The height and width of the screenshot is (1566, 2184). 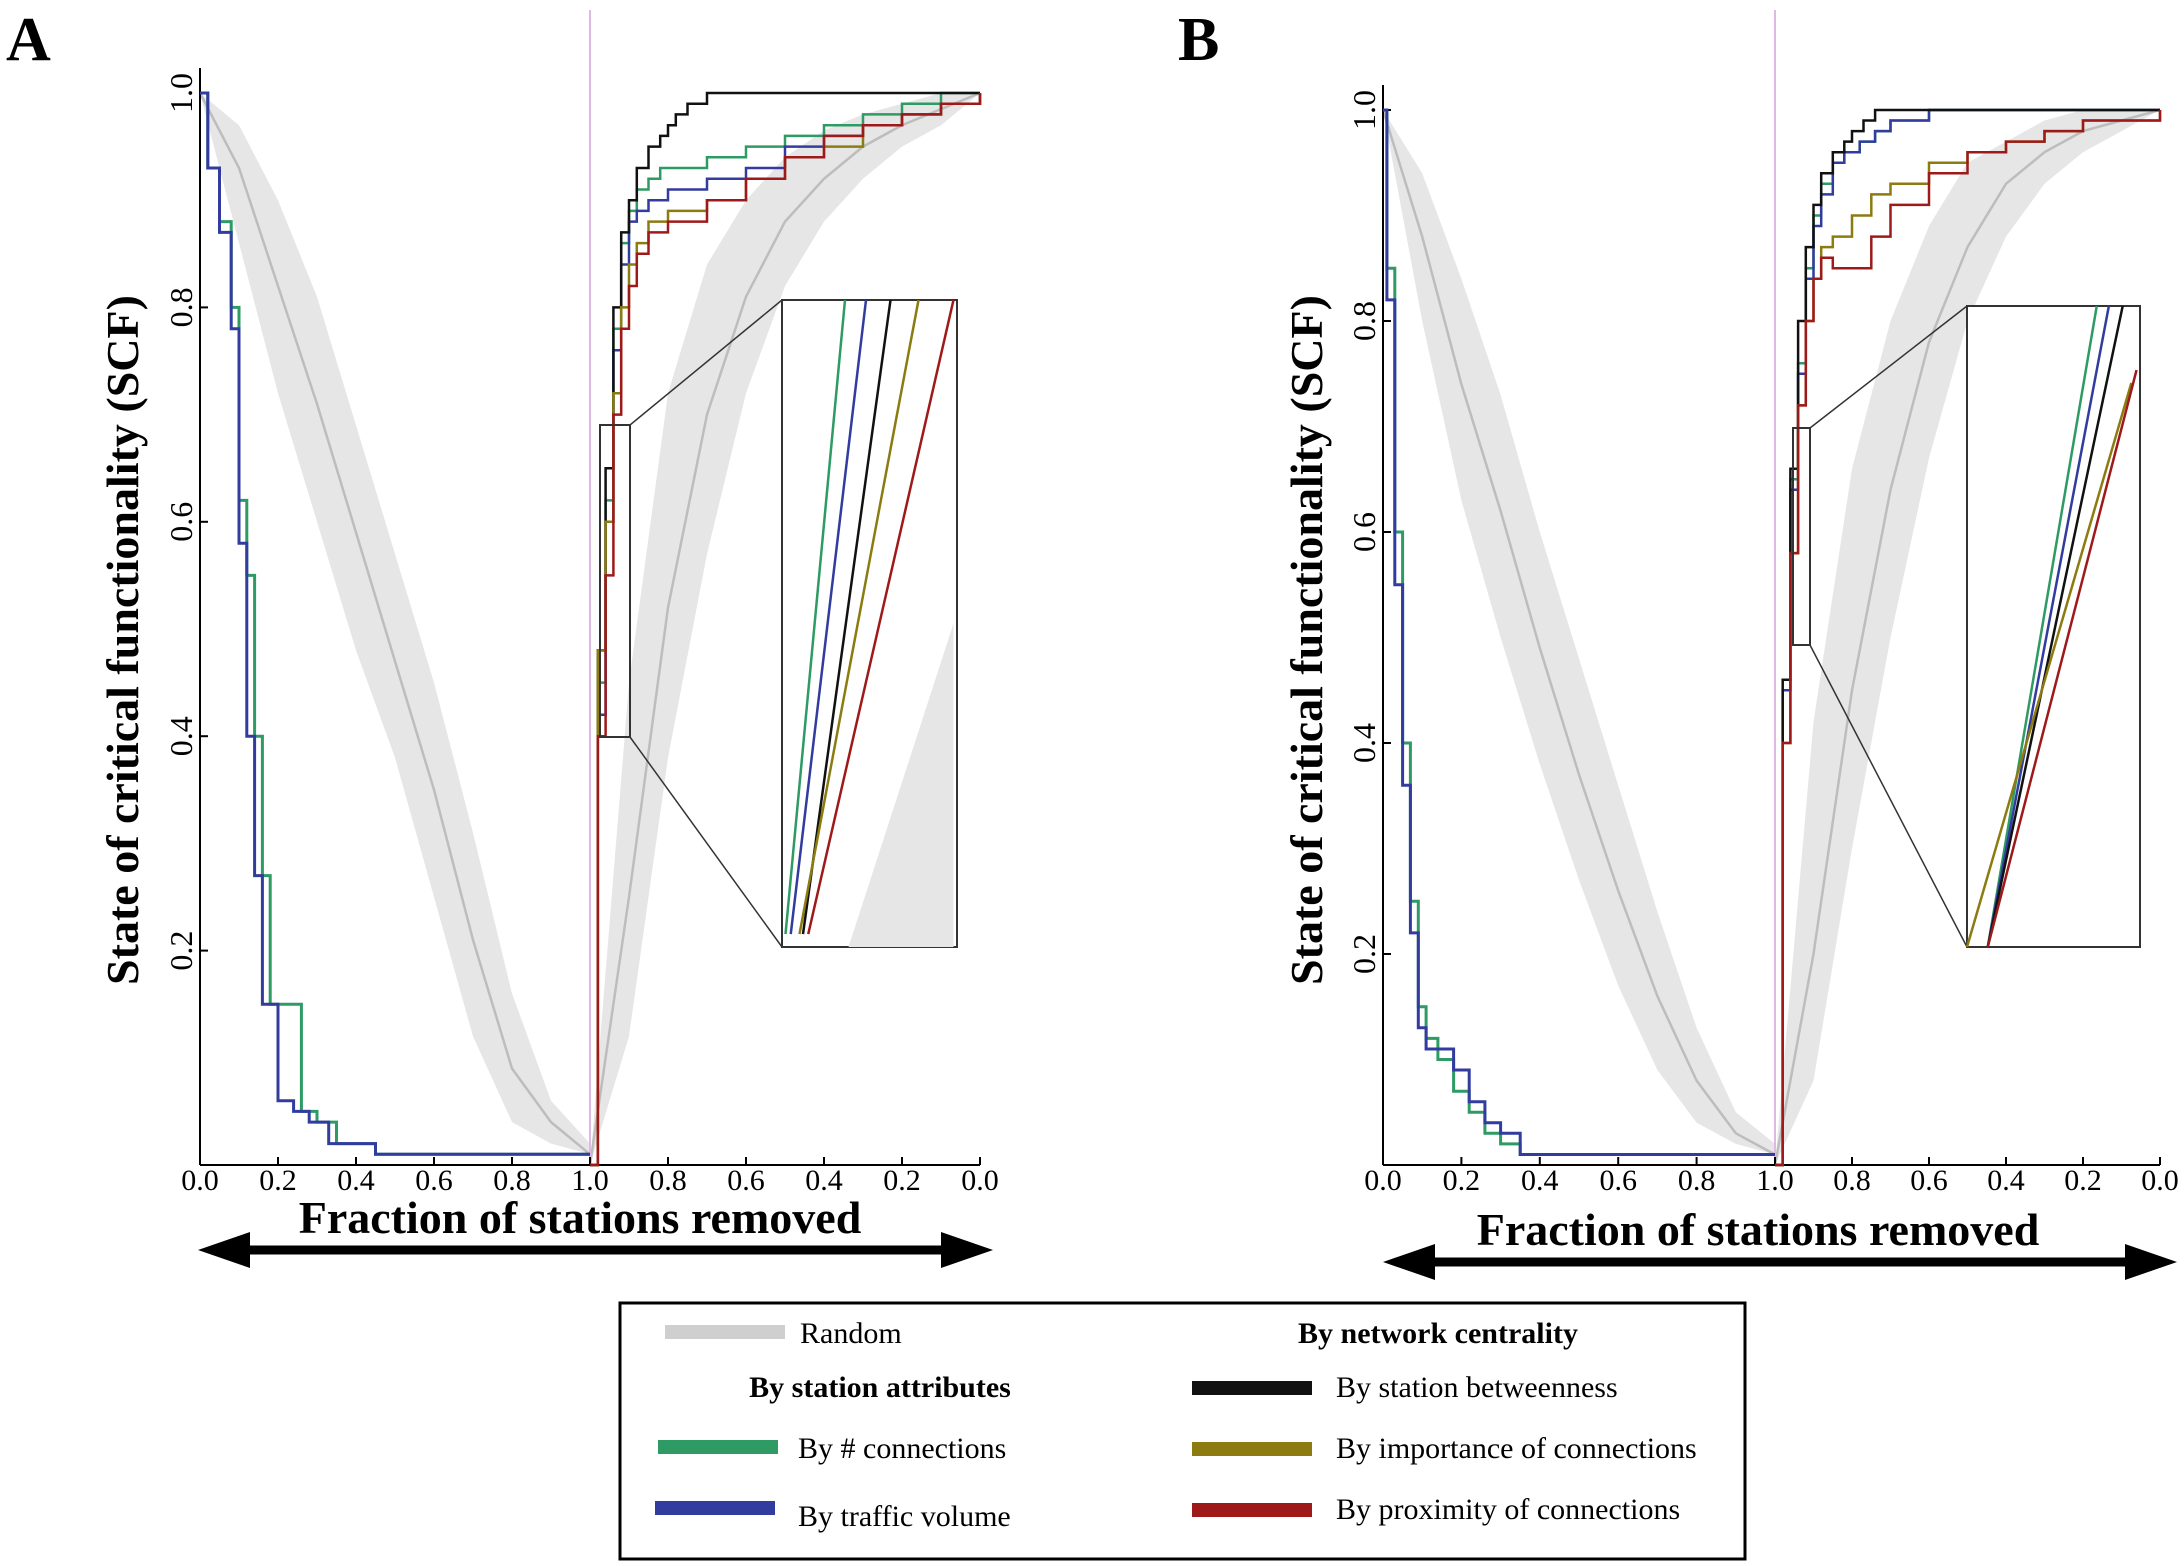 I want to click on x-tick-label-recovery-b-3: 0.2, so click(x=2083, y=1180).